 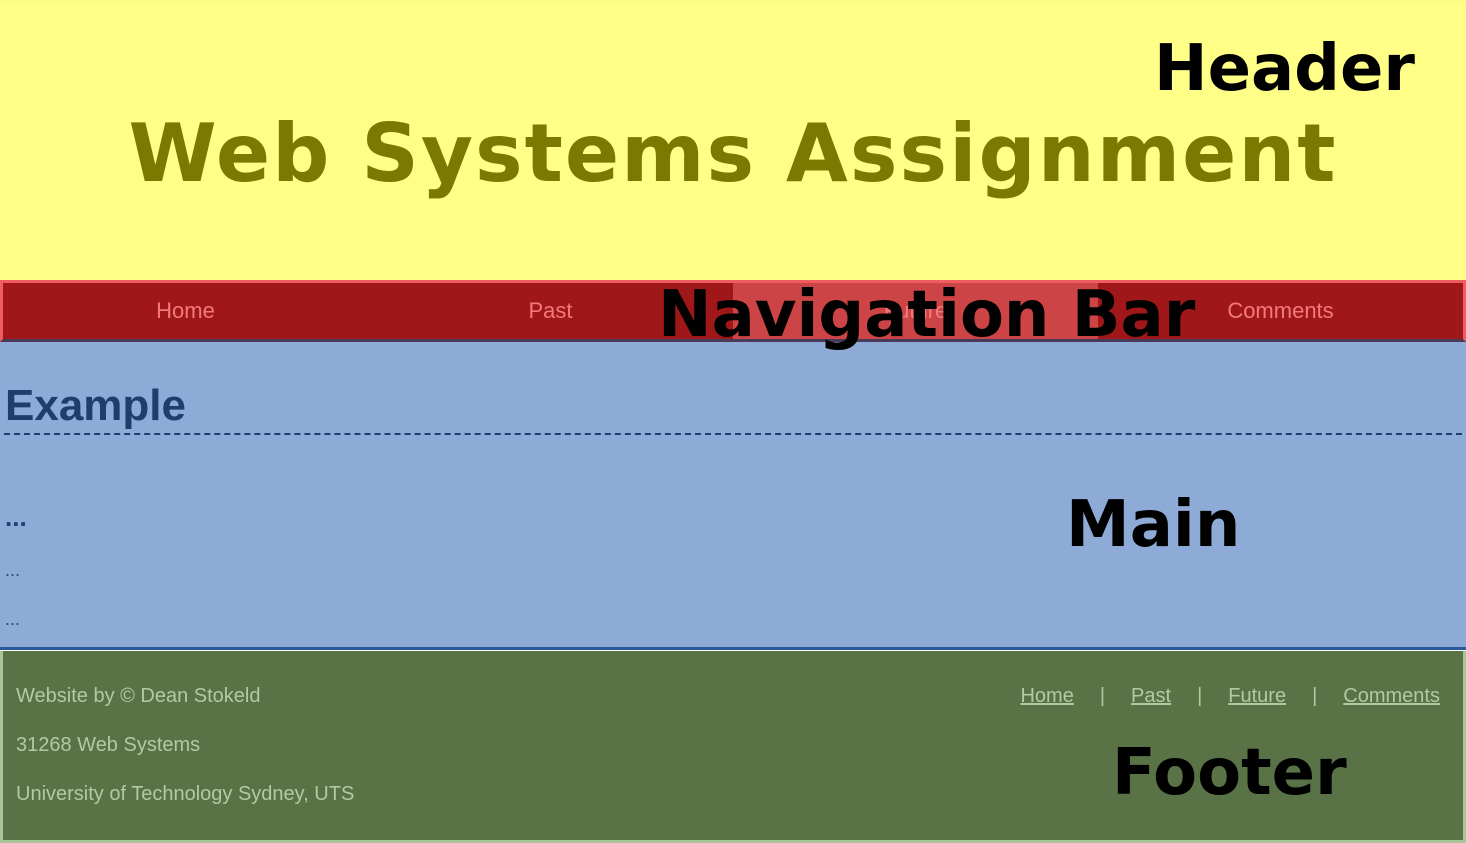 What do you see at coordinates (108, 745) in the screenshot?
I see `footer-course: 31268 Web Systems` at bounding box center [108, 745].